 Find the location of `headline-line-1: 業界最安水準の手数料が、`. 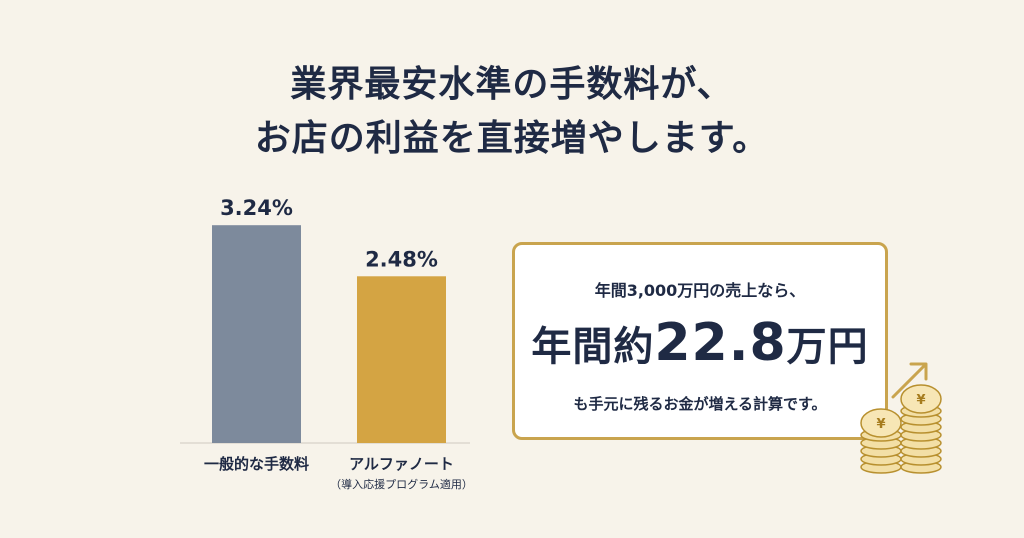

headline-line-1: 業界最安水準の手数料が、 is located at coordinates (512, 84).